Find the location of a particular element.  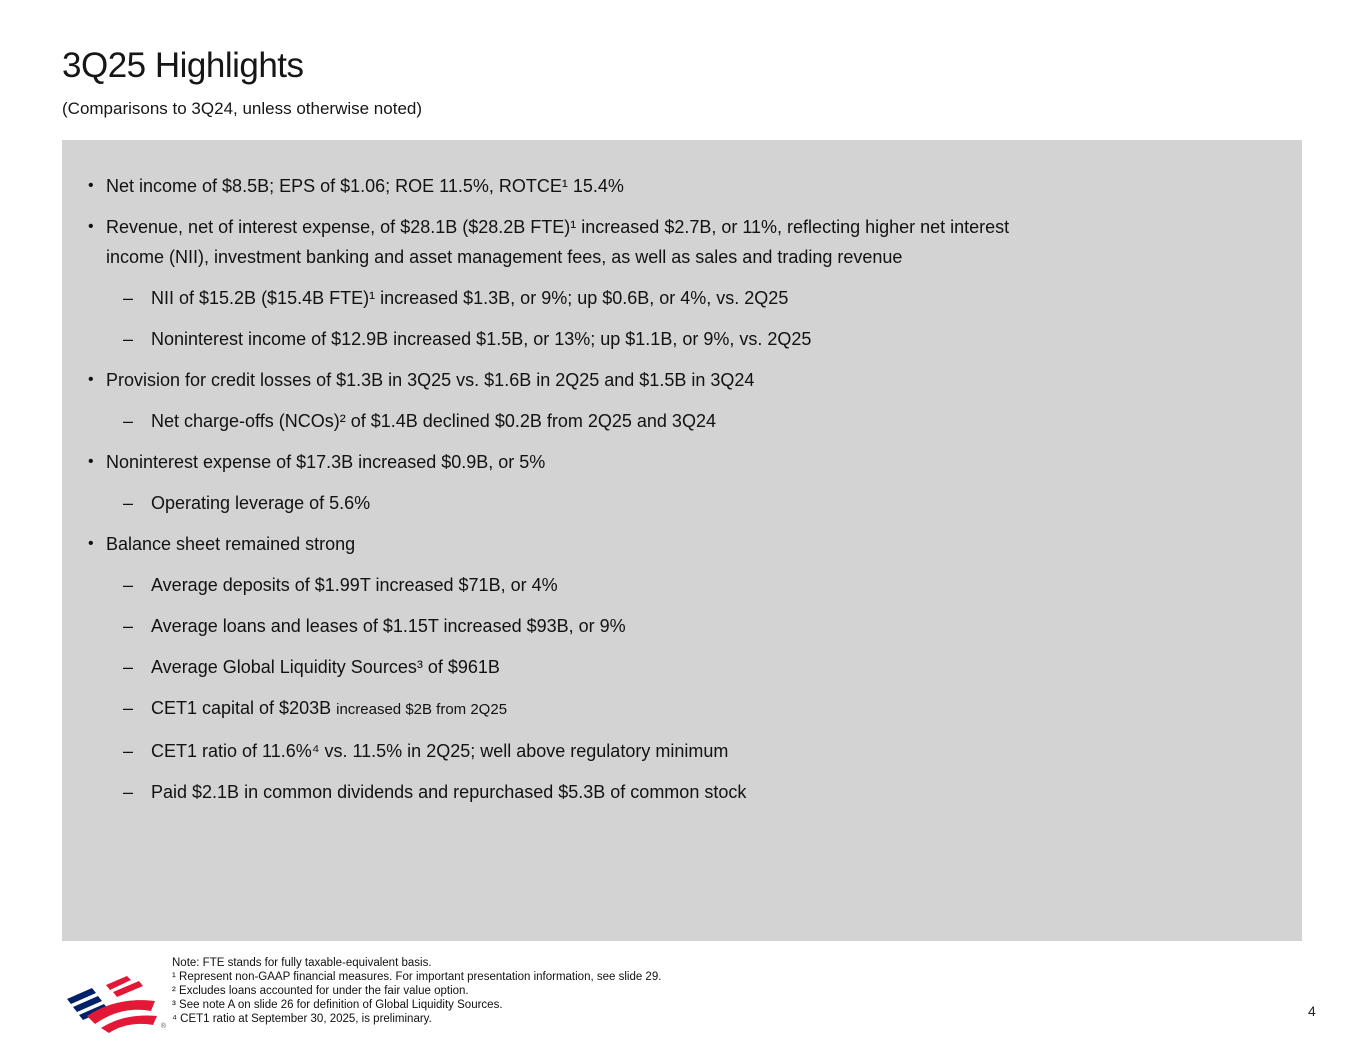

page-title: 3Q25 Highlights is located at coordinates (183, 65).